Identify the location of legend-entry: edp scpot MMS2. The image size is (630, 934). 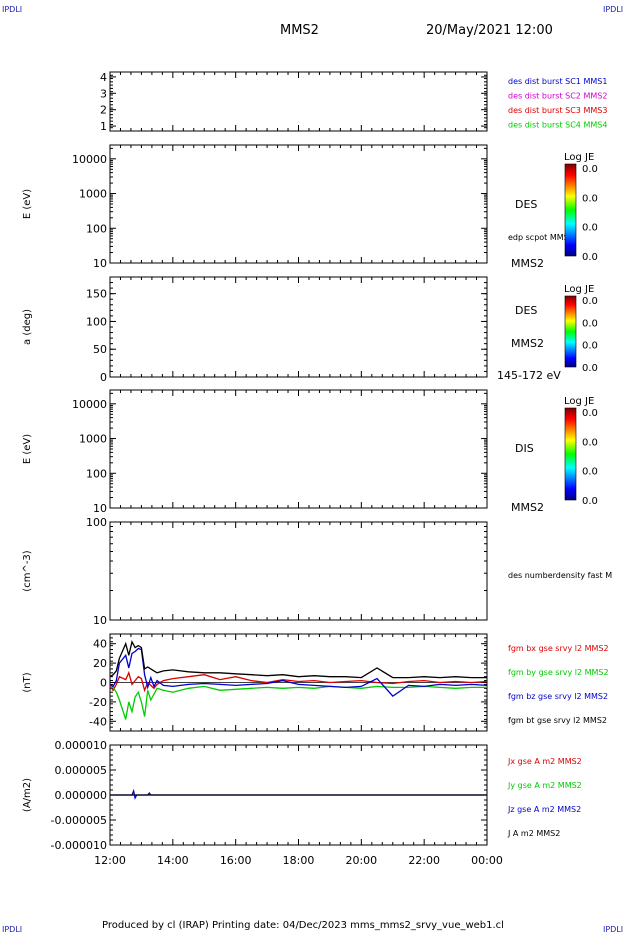
(541, 237).